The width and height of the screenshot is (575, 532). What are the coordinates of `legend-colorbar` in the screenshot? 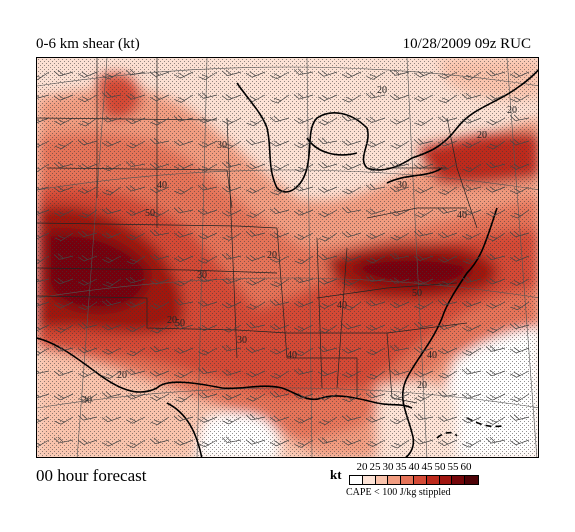 It's located at (414, 480).